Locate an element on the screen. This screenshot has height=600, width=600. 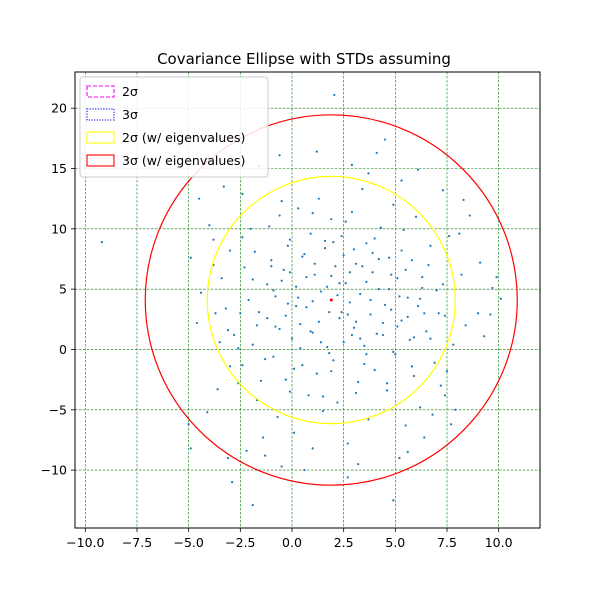
x-tick-label: −5.0 is located at coordinates (188, 542).